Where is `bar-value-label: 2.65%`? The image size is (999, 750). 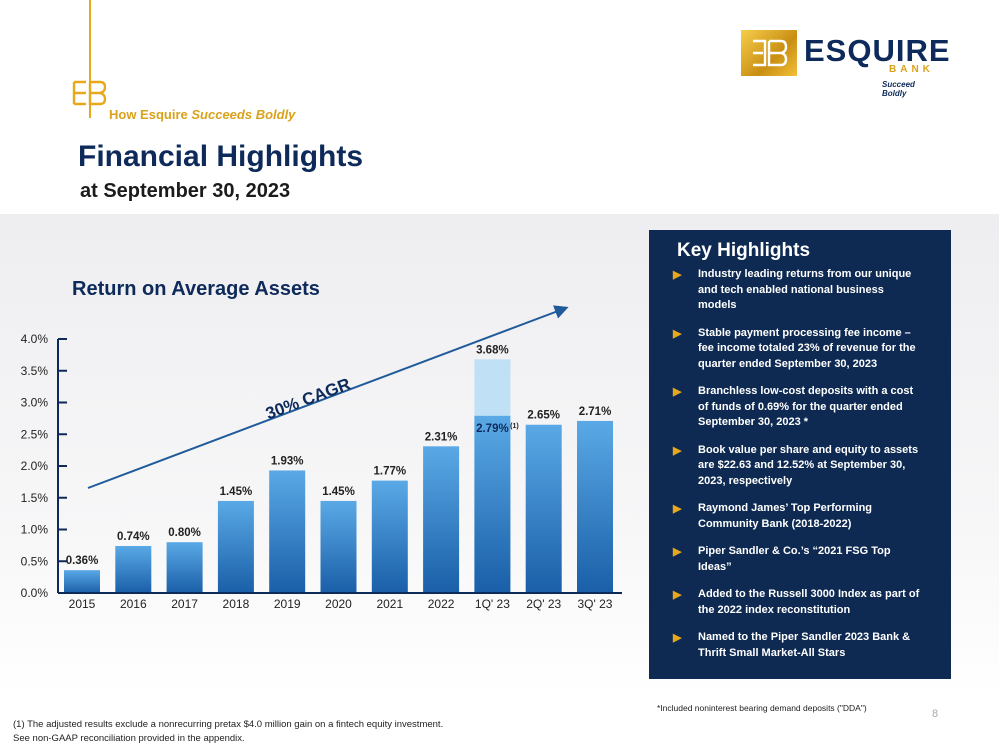 bar-value-label: 2.65% is located at coordinates (543, 416).